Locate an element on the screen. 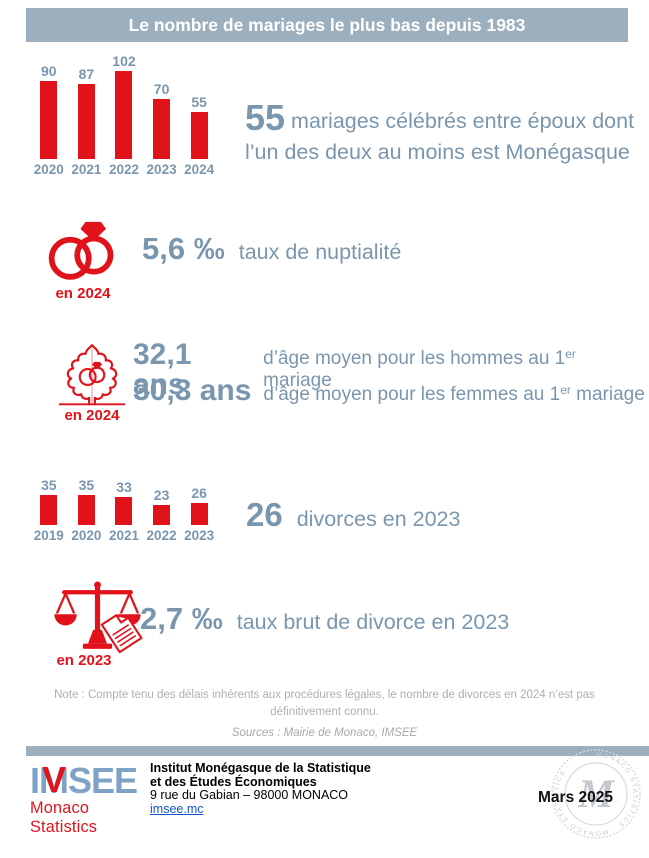  divorce-rate-value: 2,7 ‰ is located at coordinates (181, 618).